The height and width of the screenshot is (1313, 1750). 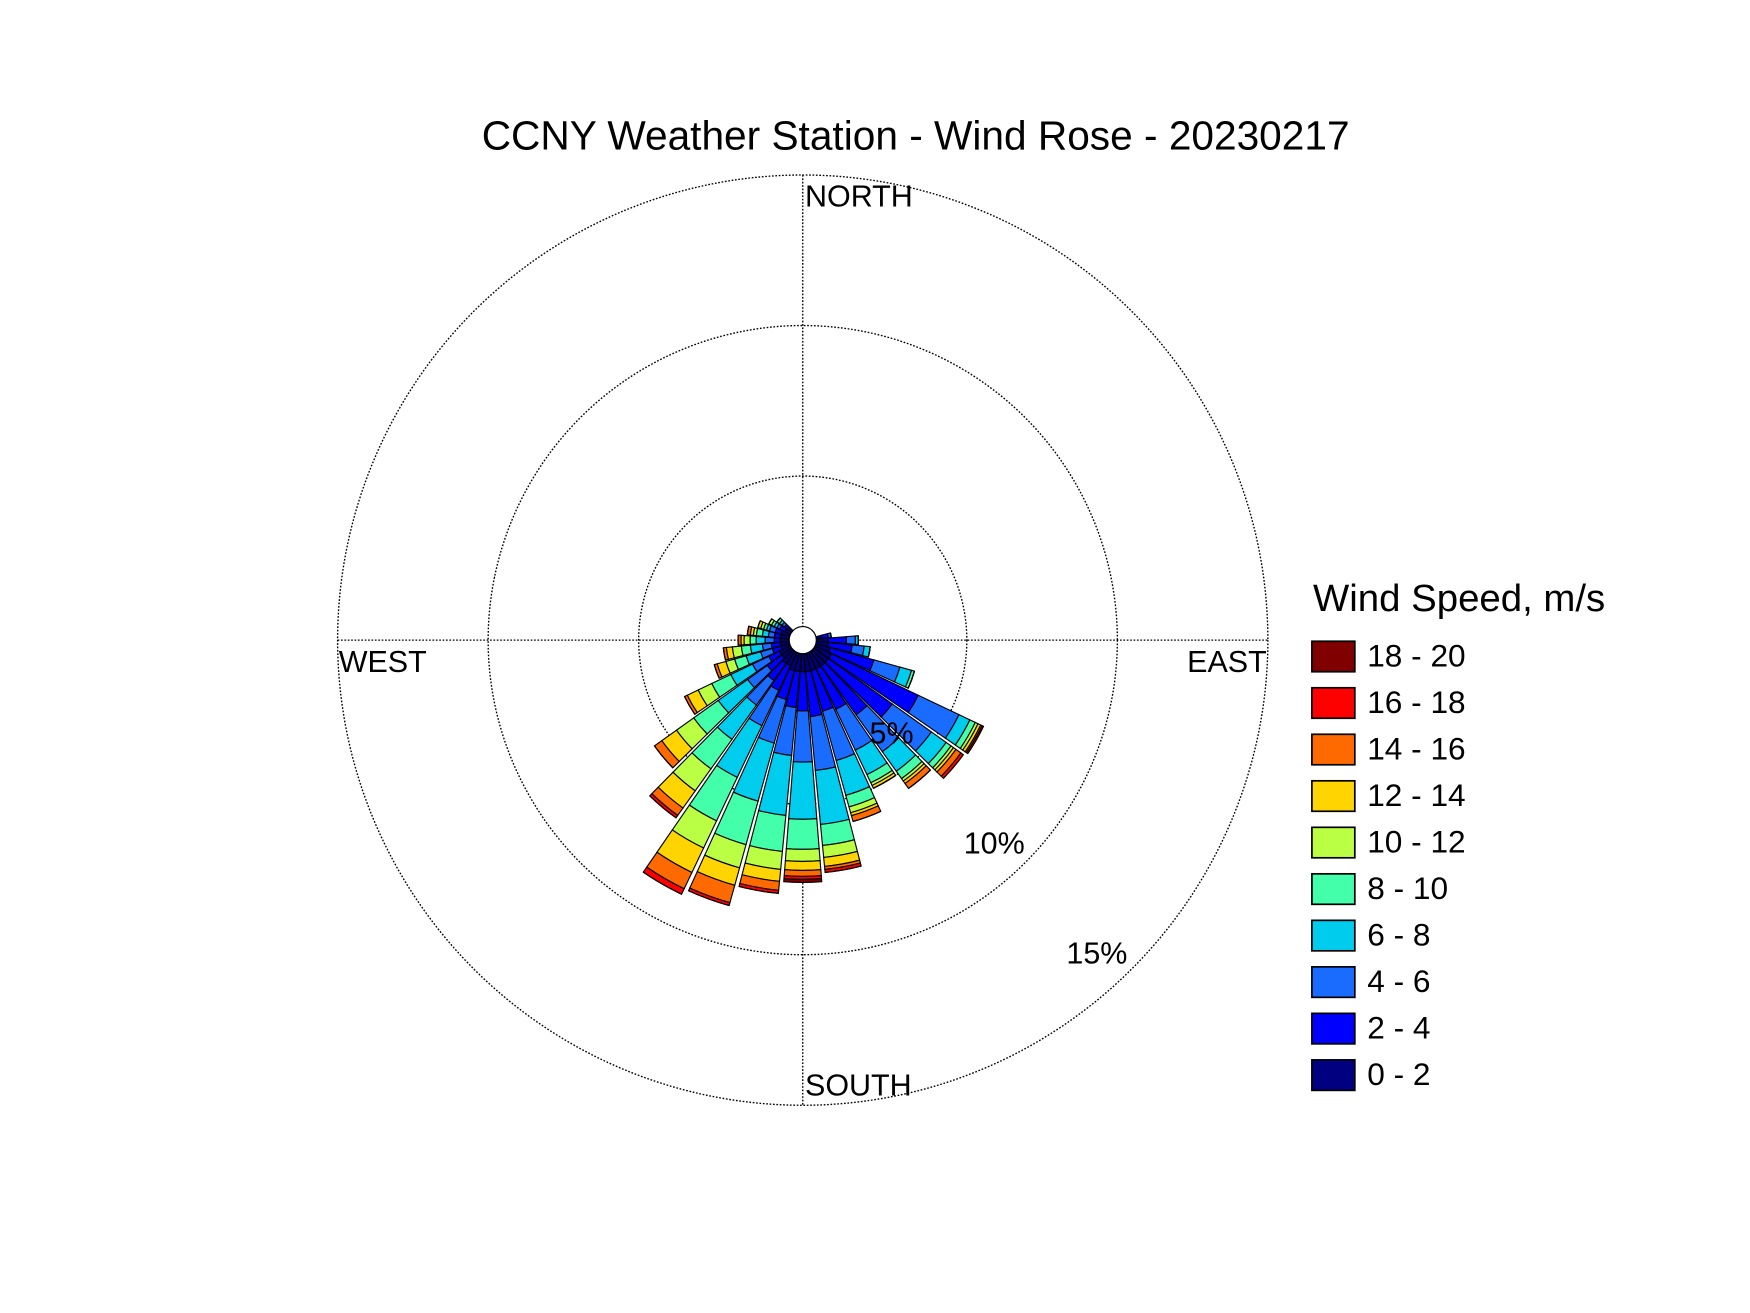 I want to click on legend-label: 2 - 4, so click(x=1398, y=1028).